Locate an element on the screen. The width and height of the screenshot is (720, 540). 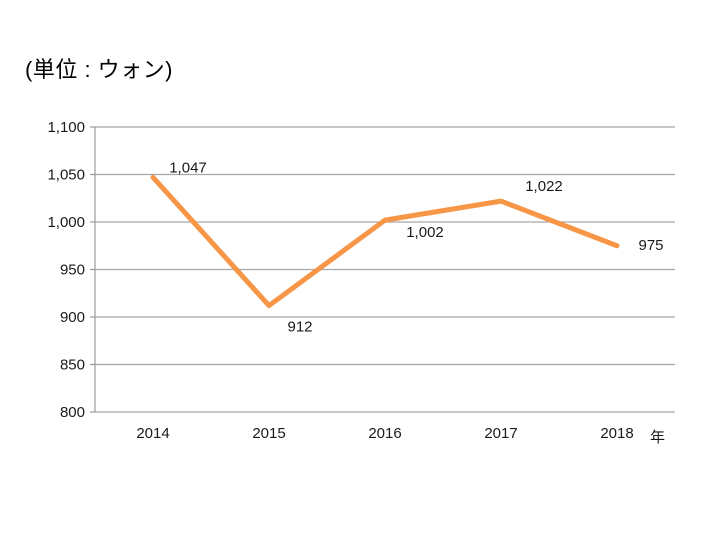
chart-unit-title: (単位 : ウォン) is located at coordinates (99, 69).